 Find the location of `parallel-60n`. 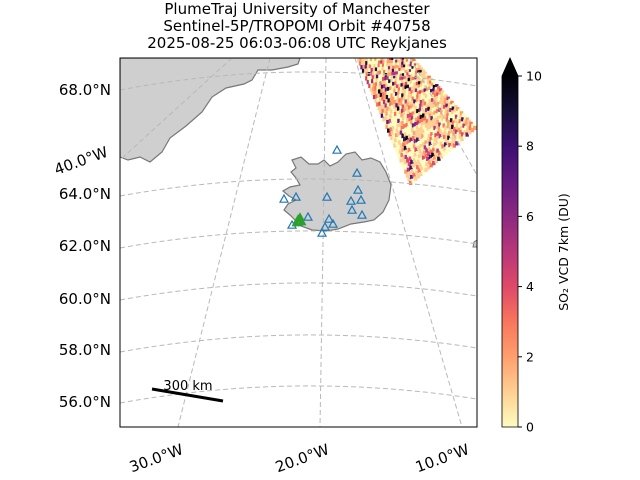

parallel-60n is located at coordinates (298, 291).